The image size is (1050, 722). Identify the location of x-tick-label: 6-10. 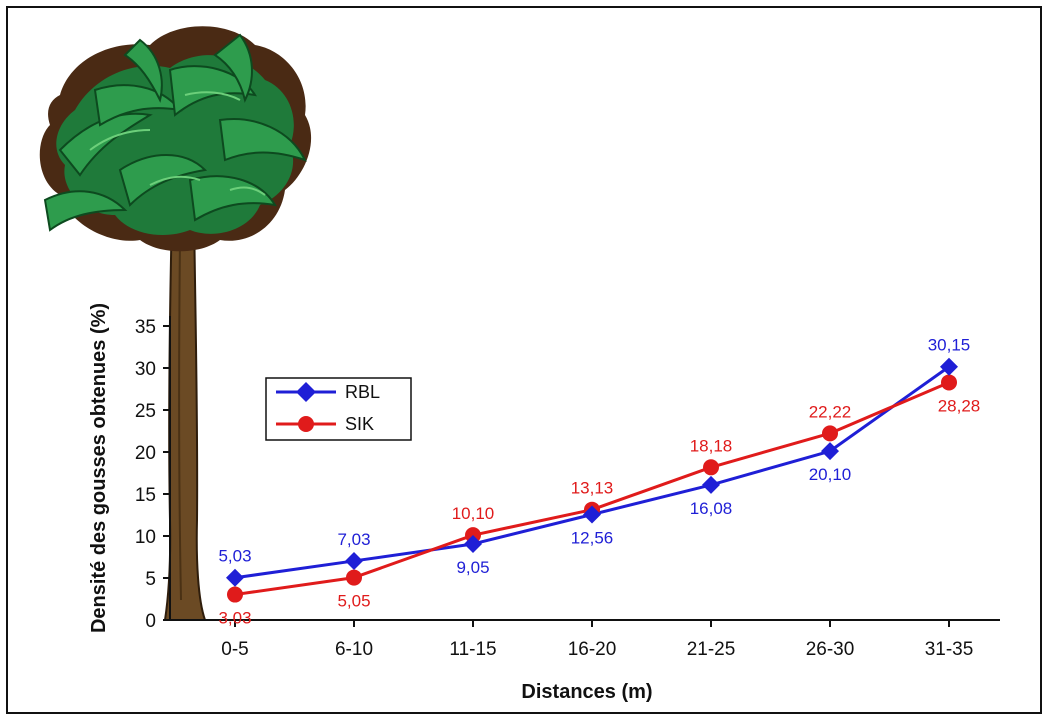
(354, 649).